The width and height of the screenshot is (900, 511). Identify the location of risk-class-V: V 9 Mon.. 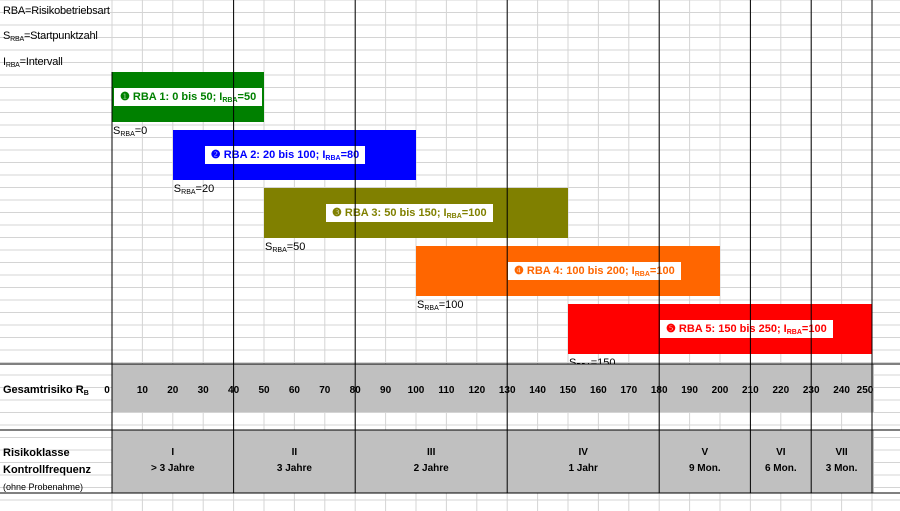
(704, 461).